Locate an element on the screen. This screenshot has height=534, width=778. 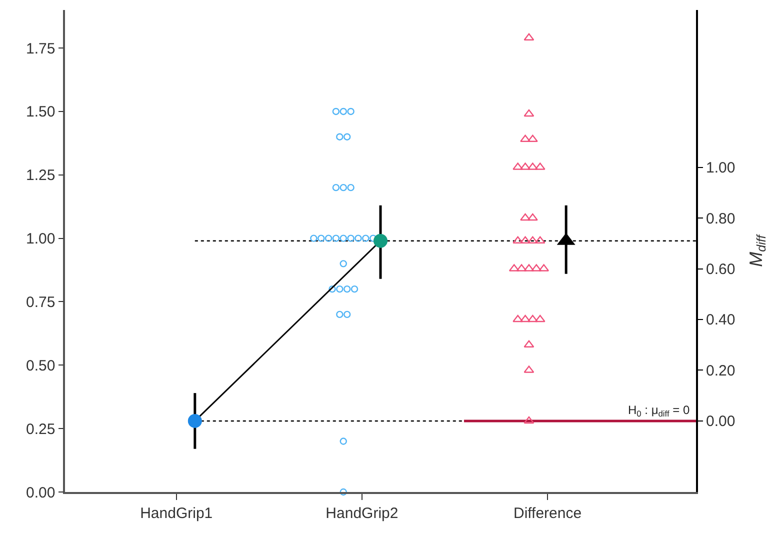
ref-line-label: H$_{0}$ : μ$_{diff}$ = 0 is located at coordinates (659, 411).